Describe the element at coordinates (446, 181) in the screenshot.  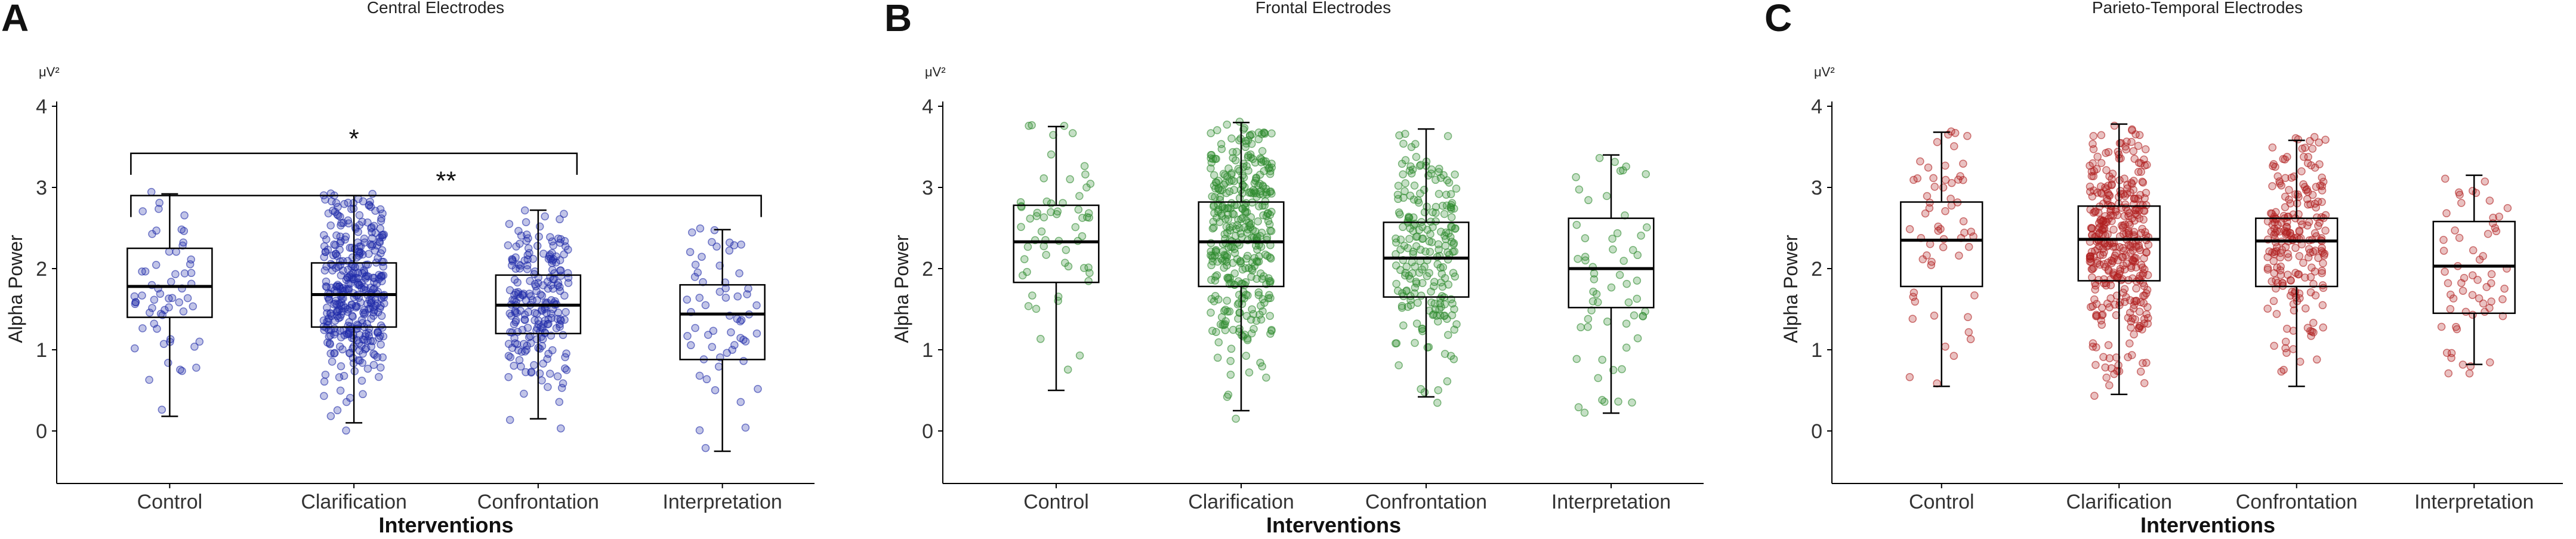
I see `significance-label: **` at that location.